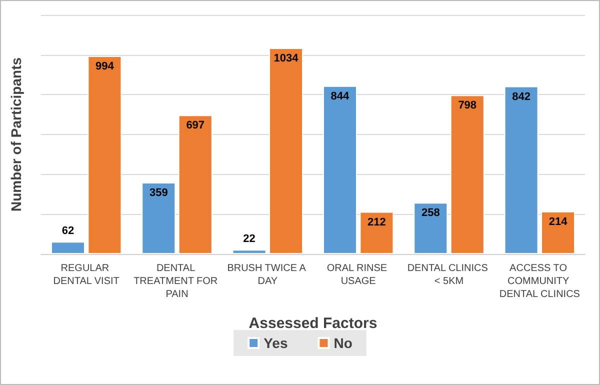 Image resolution: width=600 pixels, height=385 pixels. What do you see at coordinates (449, 275) in the screenshot?
I see `x-tick-label: DENTAL CLINICS < 5KM` at bounding box center [449, 275].